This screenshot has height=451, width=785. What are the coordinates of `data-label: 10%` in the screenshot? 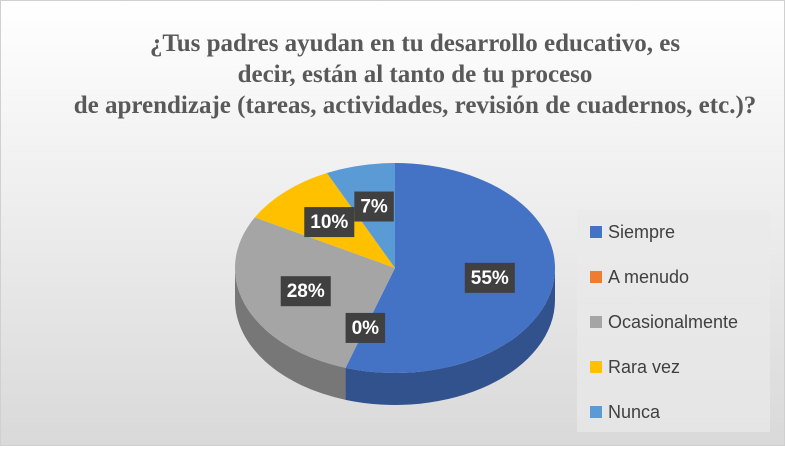 It's located at (329, 222).